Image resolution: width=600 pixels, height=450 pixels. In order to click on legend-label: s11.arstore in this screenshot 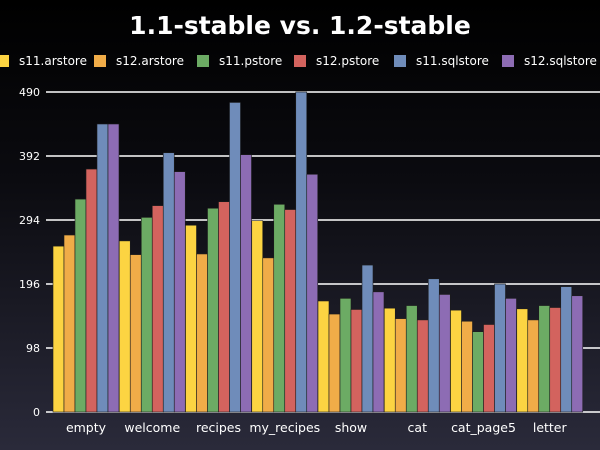, I will do `click(53, 61)`.